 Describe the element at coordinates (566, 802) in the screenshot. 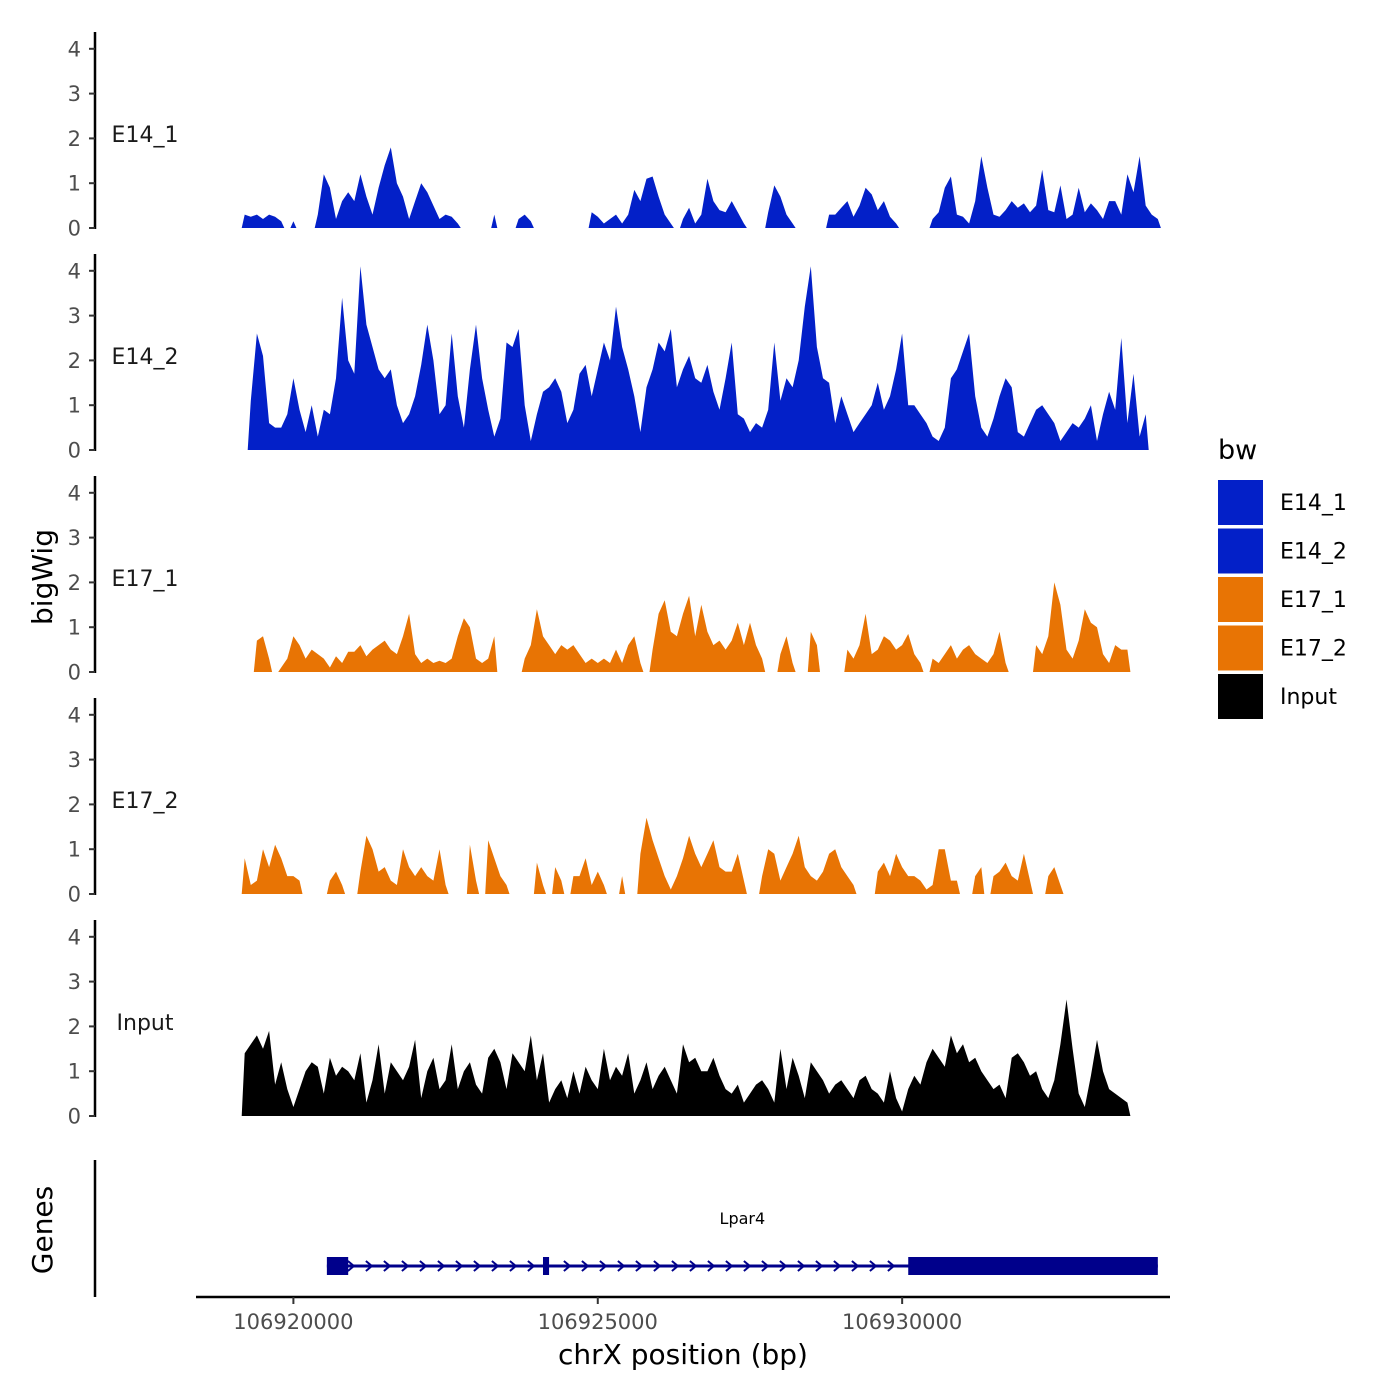

I see `track-panel-e17-2: 0 1 2 3 4 E17_2` at that location.